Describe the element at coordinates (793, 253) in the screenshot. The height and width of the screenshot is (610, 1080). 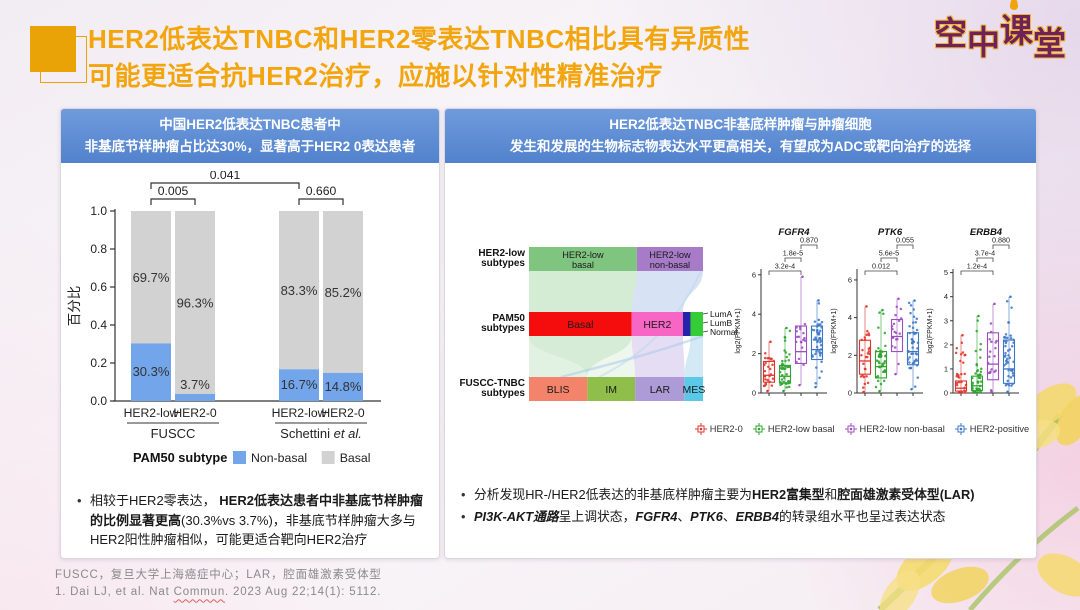
I see `svg-text: 1.8e-5` at that location.